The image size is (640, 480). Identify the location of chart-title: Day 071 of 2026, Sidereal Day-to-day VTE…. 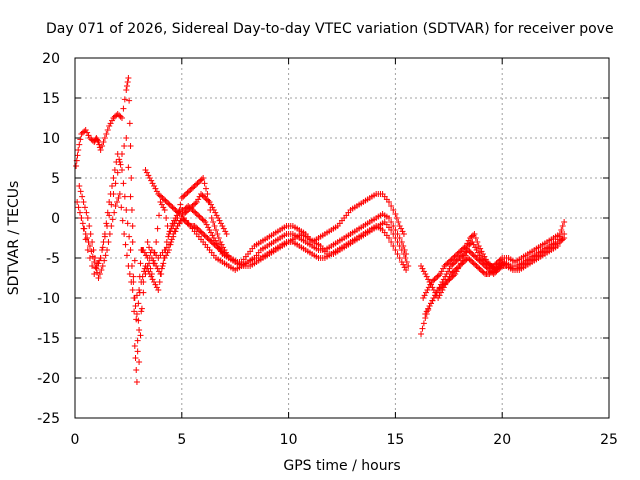
(330, 29).